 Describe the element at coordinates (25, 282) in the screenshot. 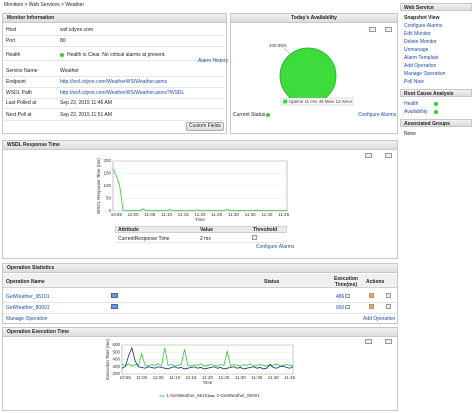

I see `table-header-cell: Operation Name` at that location.